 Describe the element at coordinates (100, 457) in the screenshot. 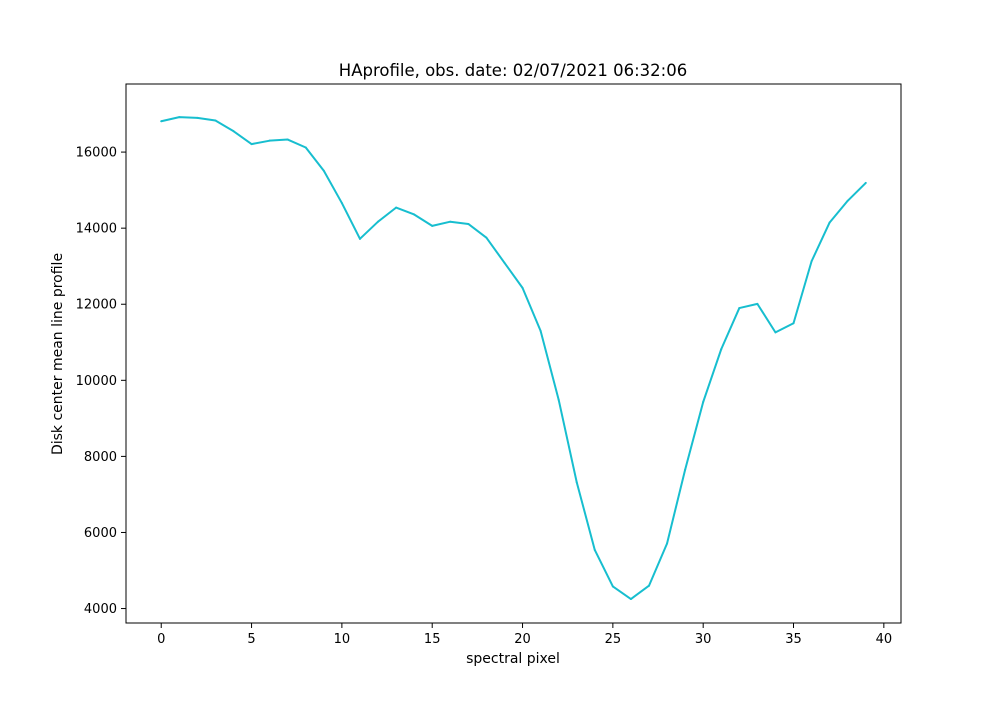

I see `y-tick-label: 8000` at that location.